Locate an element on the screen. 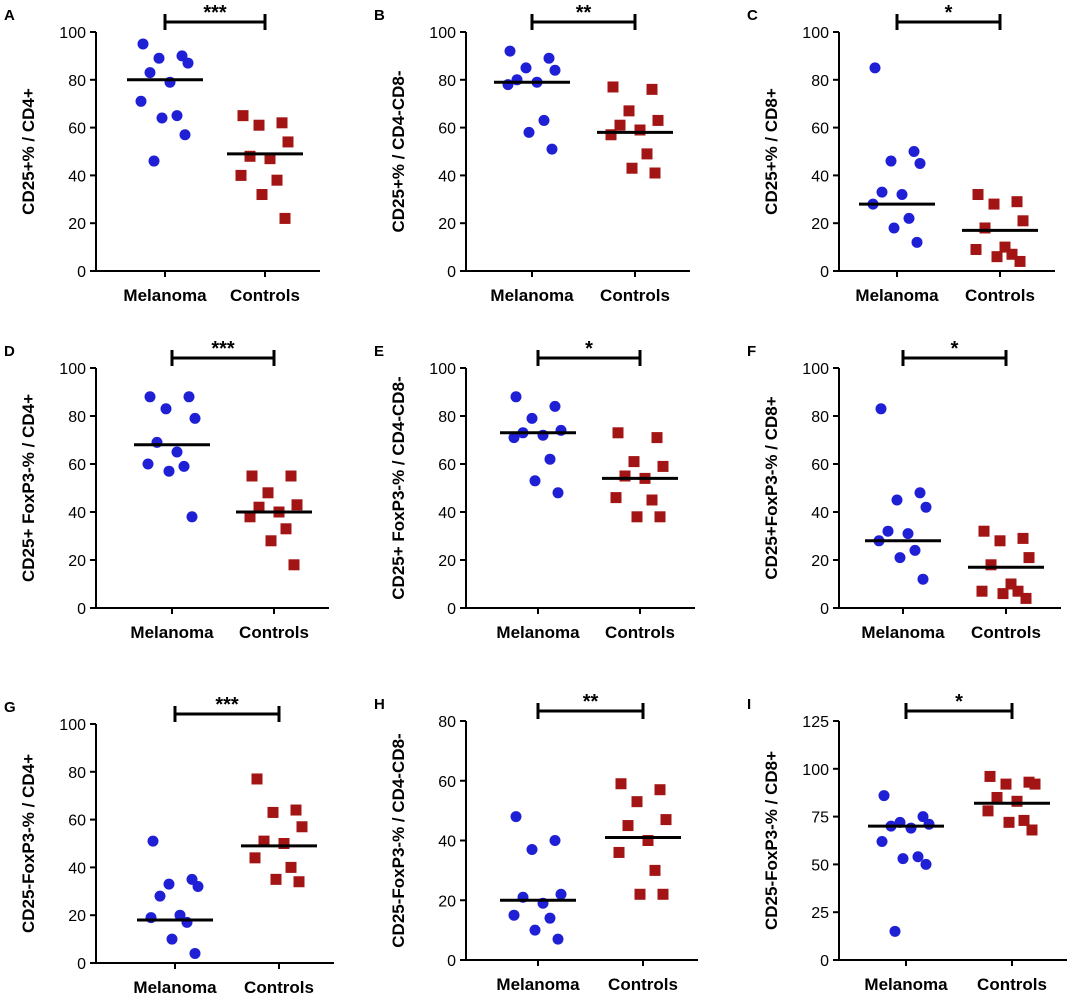 This screenshot has width=1084, height=1001. y-axis-label: CD25-FoxP3-% / CD8+ is located at coordinates (771, 840).